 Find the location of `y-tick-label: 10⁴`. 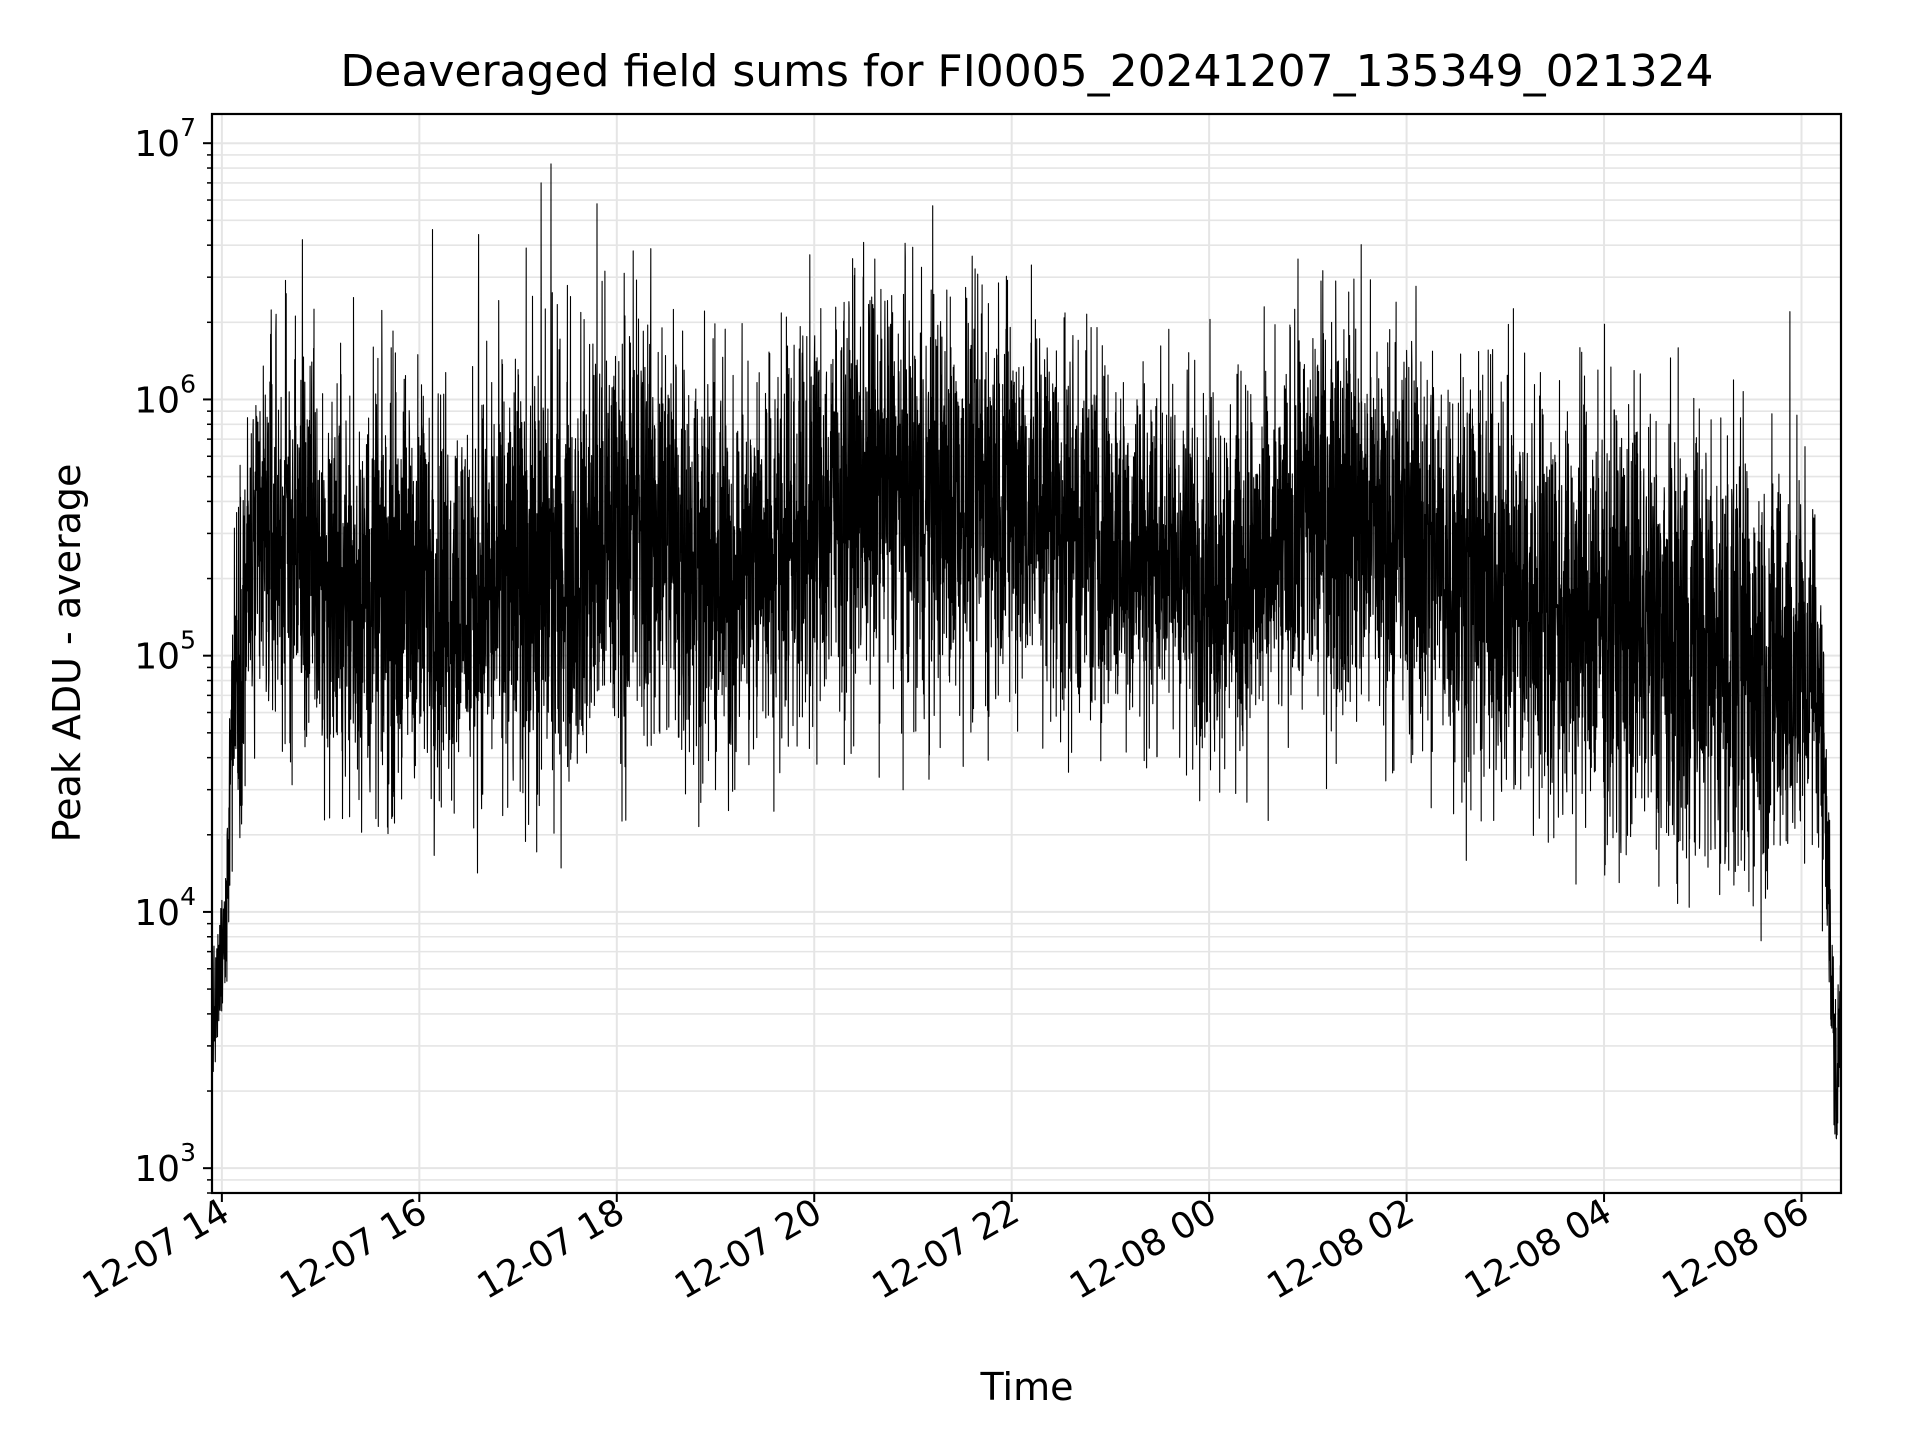

y-tick-label: 10⁴ is located at coordinates (165, 908).